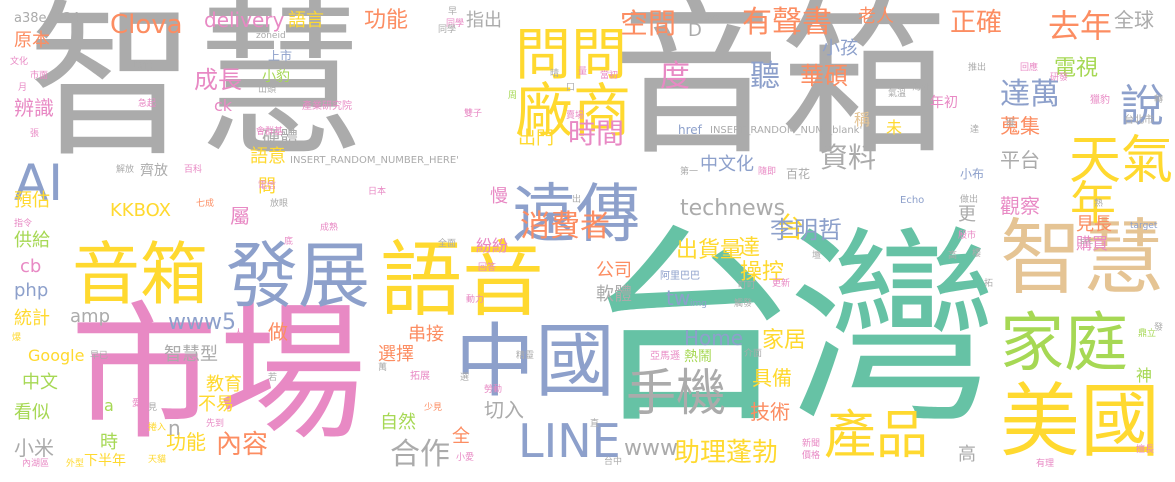  What do you see at coordinates (298, 276) in the screenshot?
I see `word-fazhan: 發展` at bounding box center [298, 276].